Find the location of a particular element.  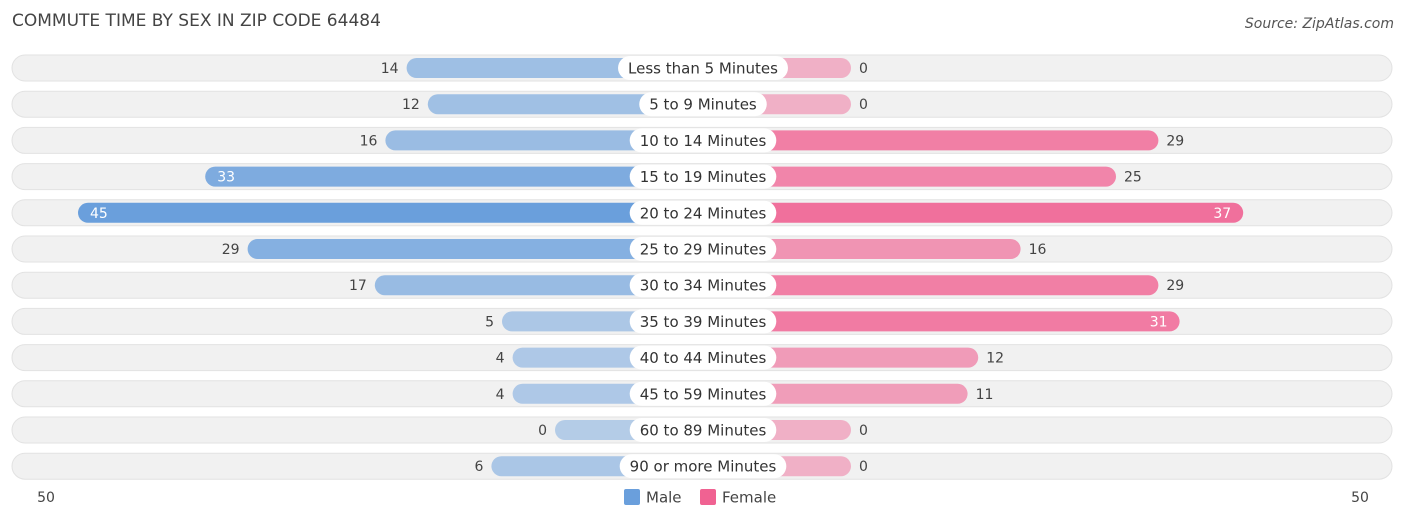

category-label: 5 to 9 Minutes is located at coordinates (703, 104).